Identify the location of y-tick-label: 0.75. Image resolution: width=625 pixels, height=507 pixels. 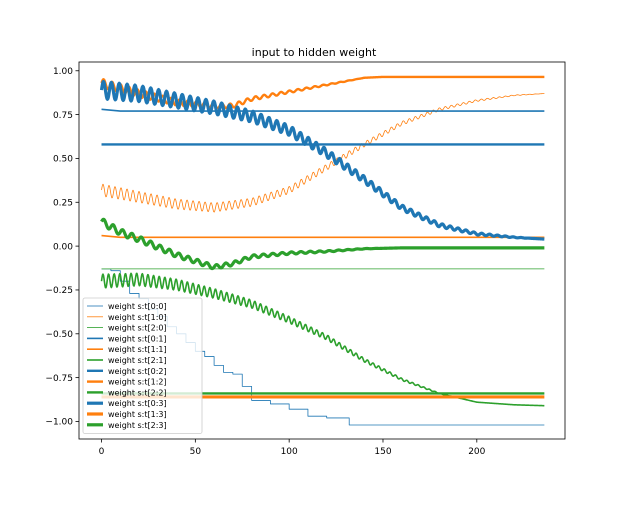
(63, 116).